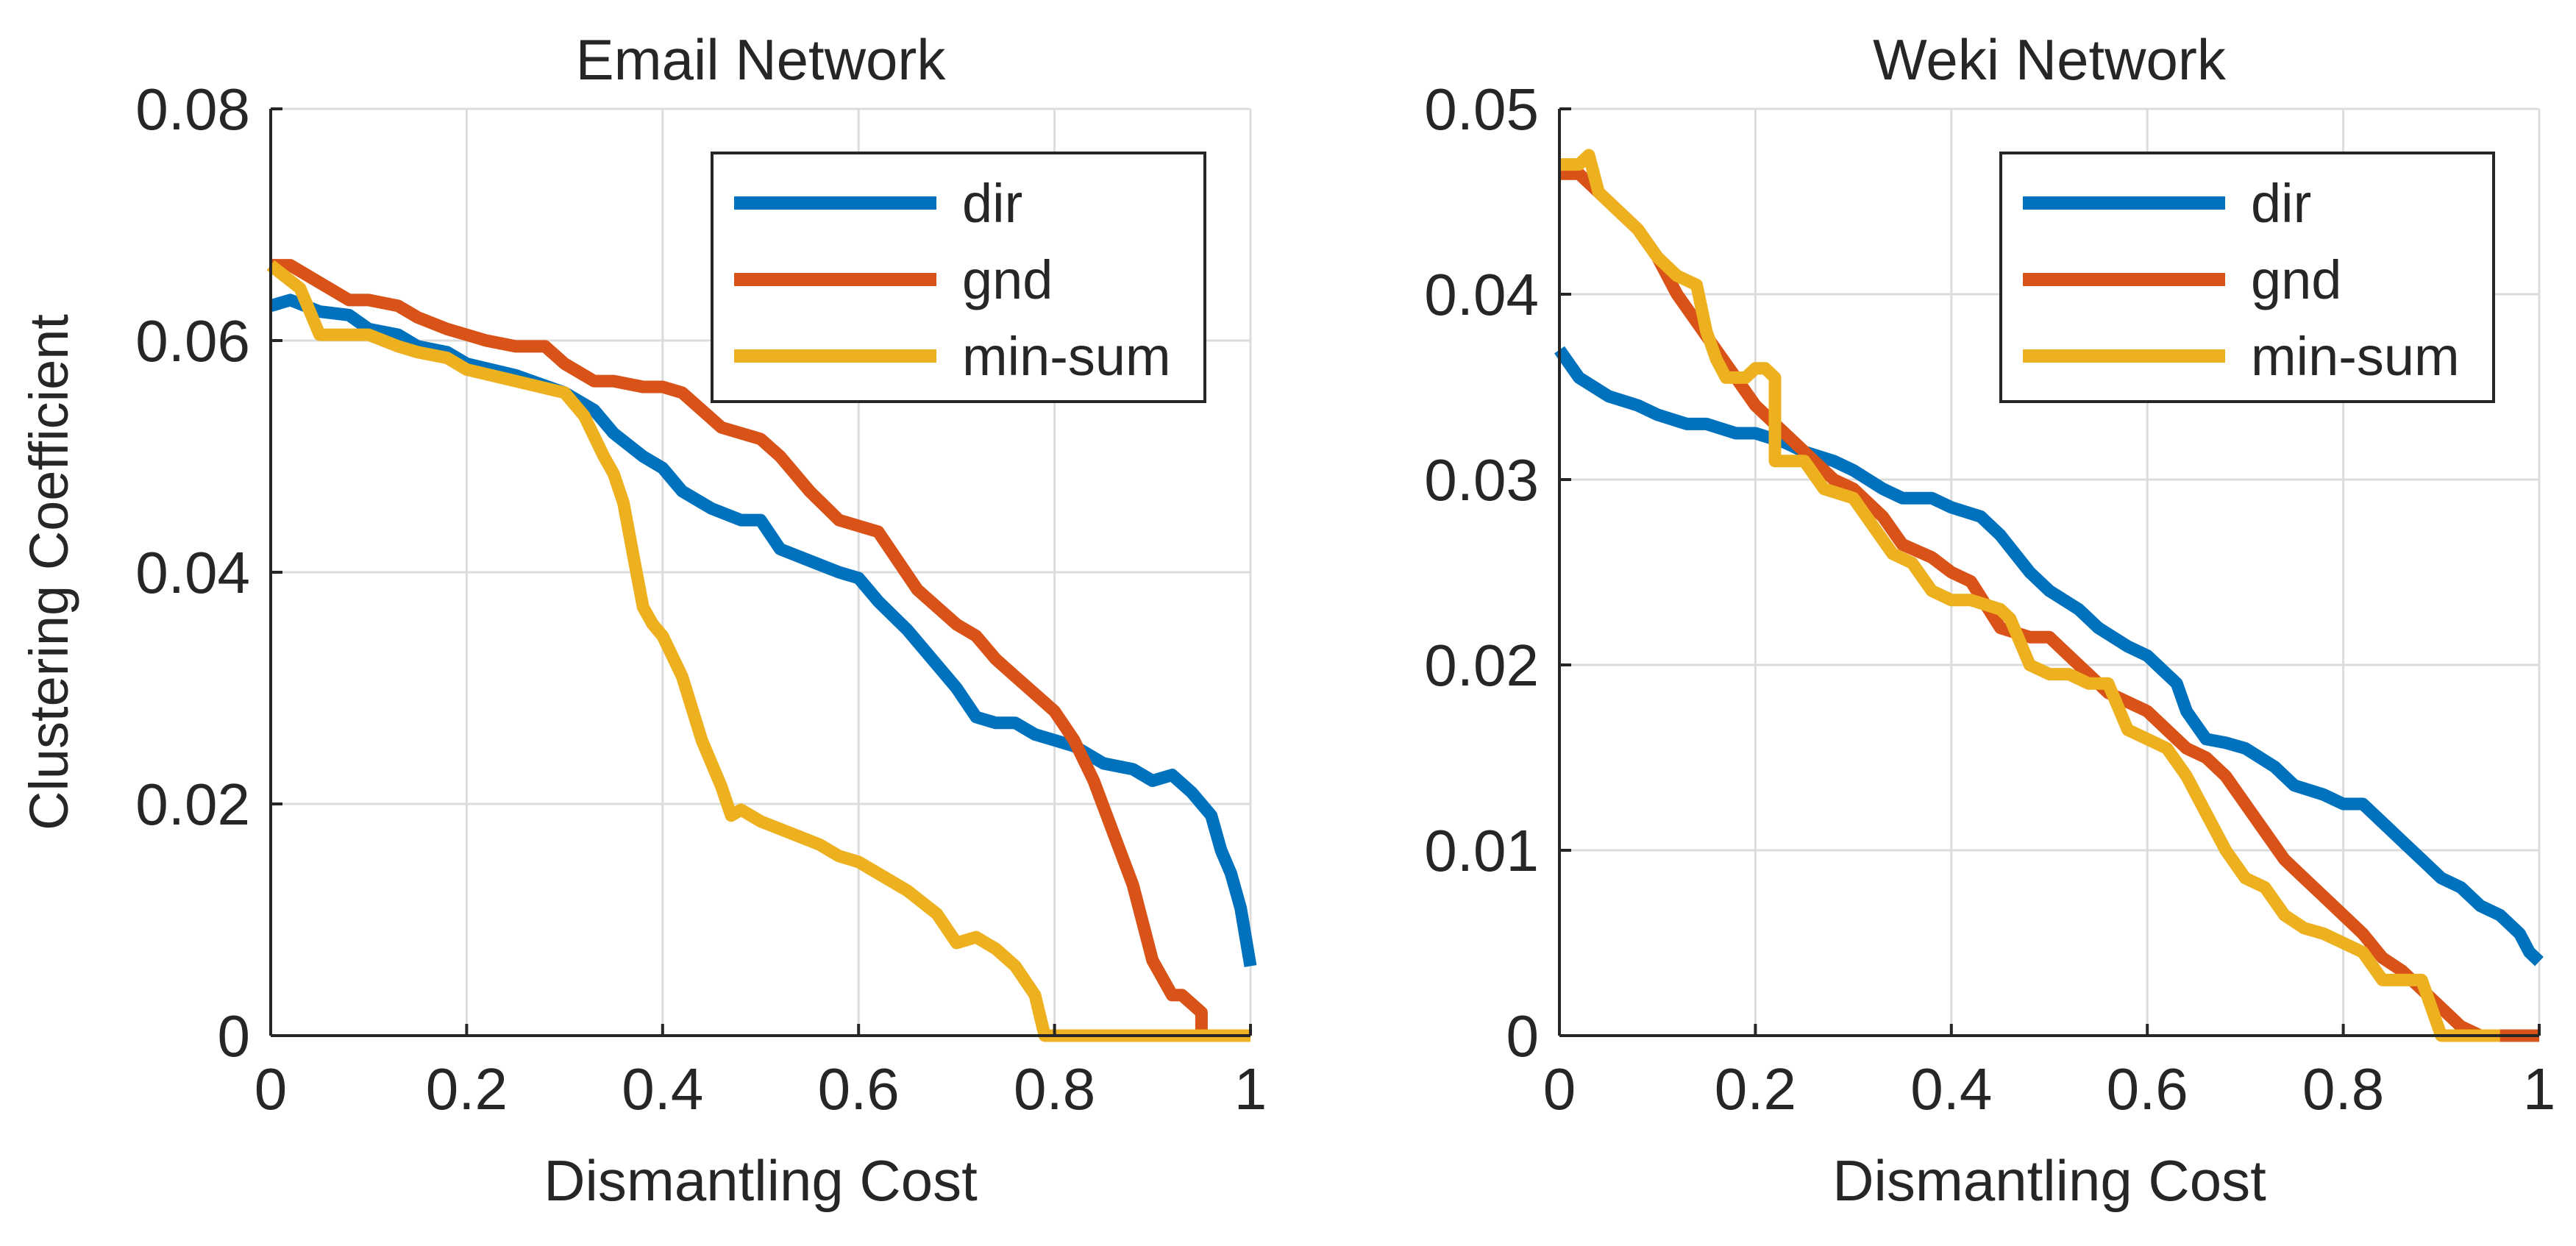  Describe the element at coordinates (2050, 60) in the screenshot. I see `chart-title: Weki Network` at that location.